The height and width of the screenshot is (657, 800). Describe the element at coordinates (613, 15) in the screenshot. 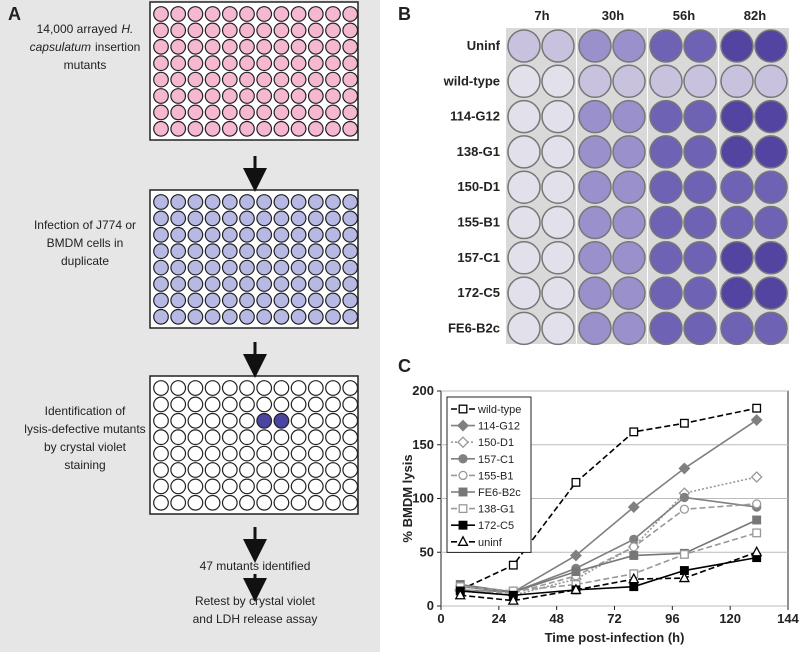

I see `column-header: 30h` at that location.